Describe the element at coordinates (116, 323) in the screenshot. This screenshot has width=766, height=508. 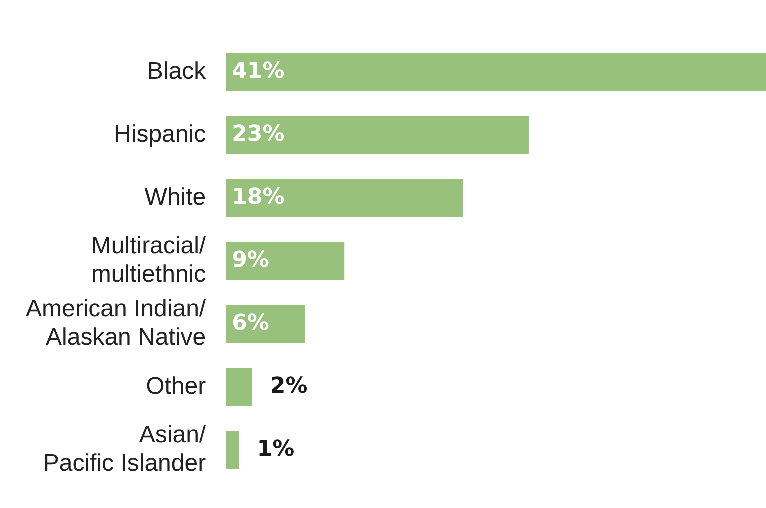
I see `y-tick-label: American Indian/ Alaskan Native` at that location.